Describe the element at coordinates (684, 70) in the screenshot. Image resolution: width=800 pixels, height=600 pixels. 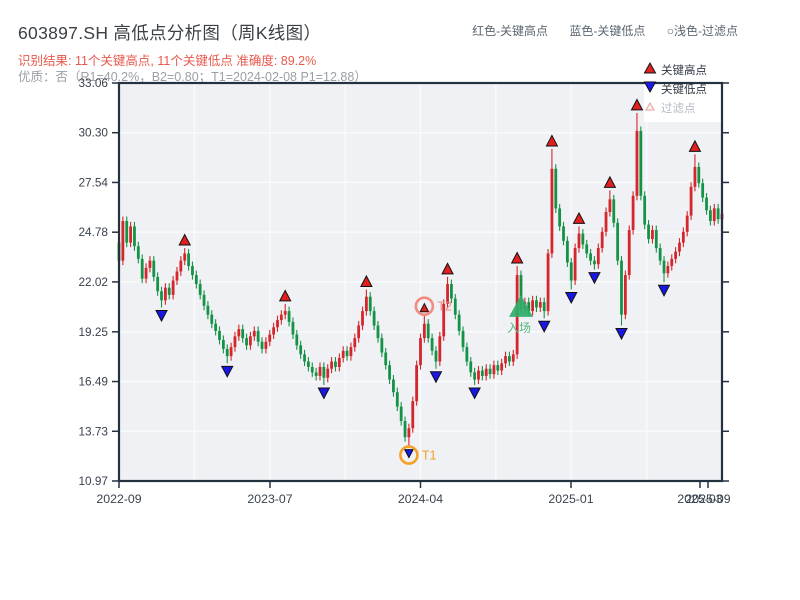
I see `legend-item-label: 关键高点` at that location.